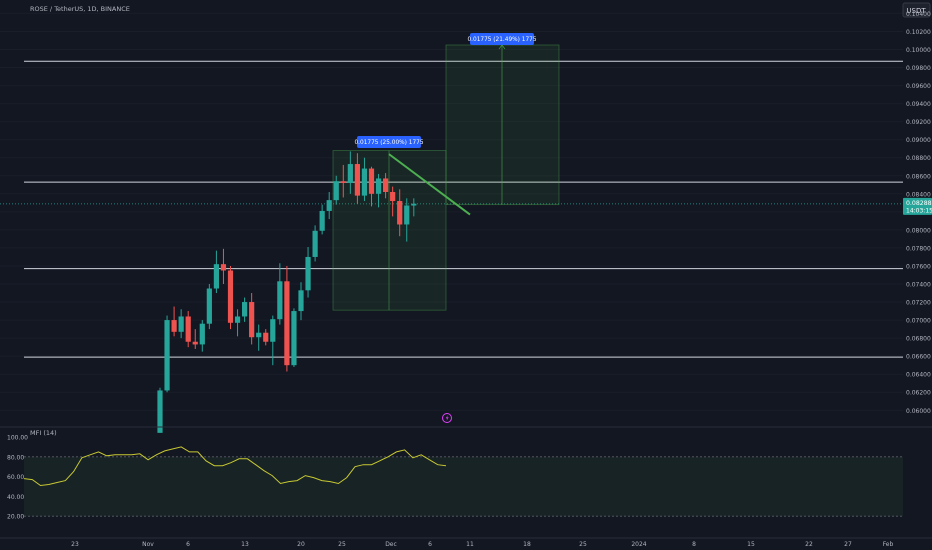  I want to click on time-tick-label: 13, so click(245, 544).